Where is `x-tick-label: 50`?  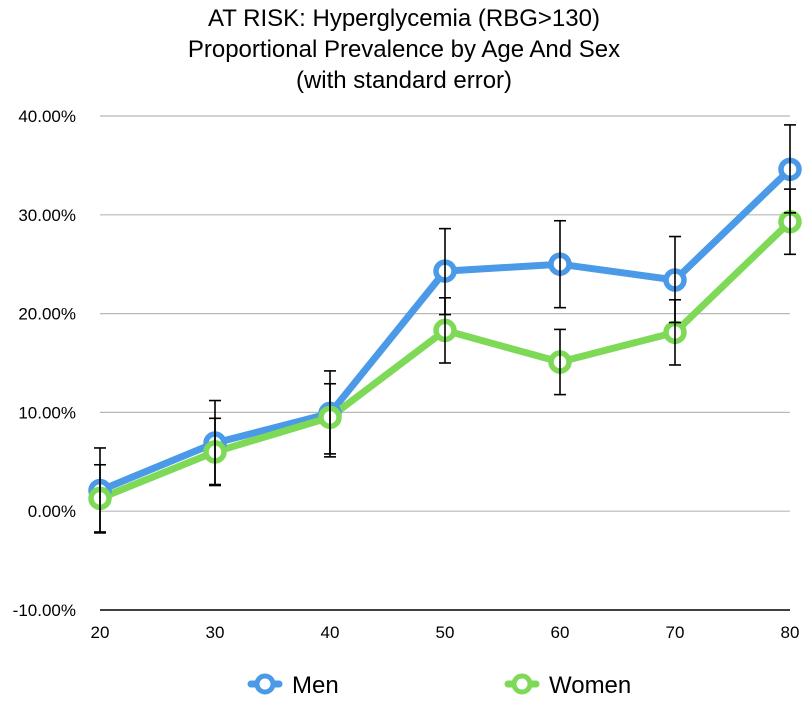 x-tick-label: 50 is located at coordinates (445, 632).